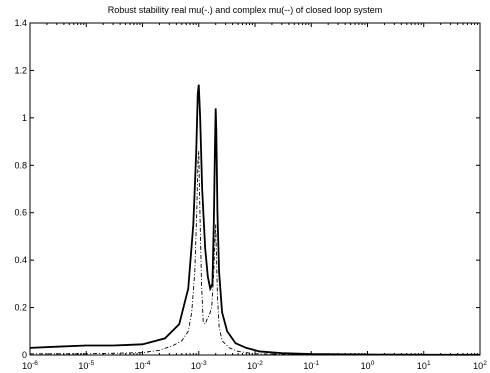  What do you see at coordinates (480, 365) in the screenshot?
I see `x-tick-label: 10²` at bounding box center [480, 365].